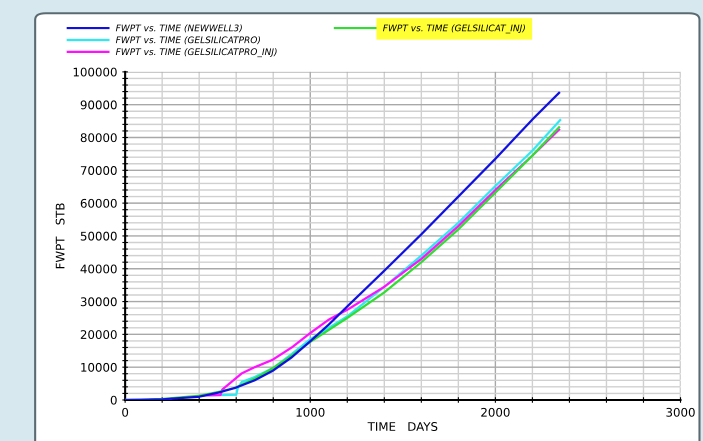 The width and height of the screenshot is (703, 441). Describe the element at coordinates (98, 170) in the screenshot. I see `y-tick-label: 70000` at that location.